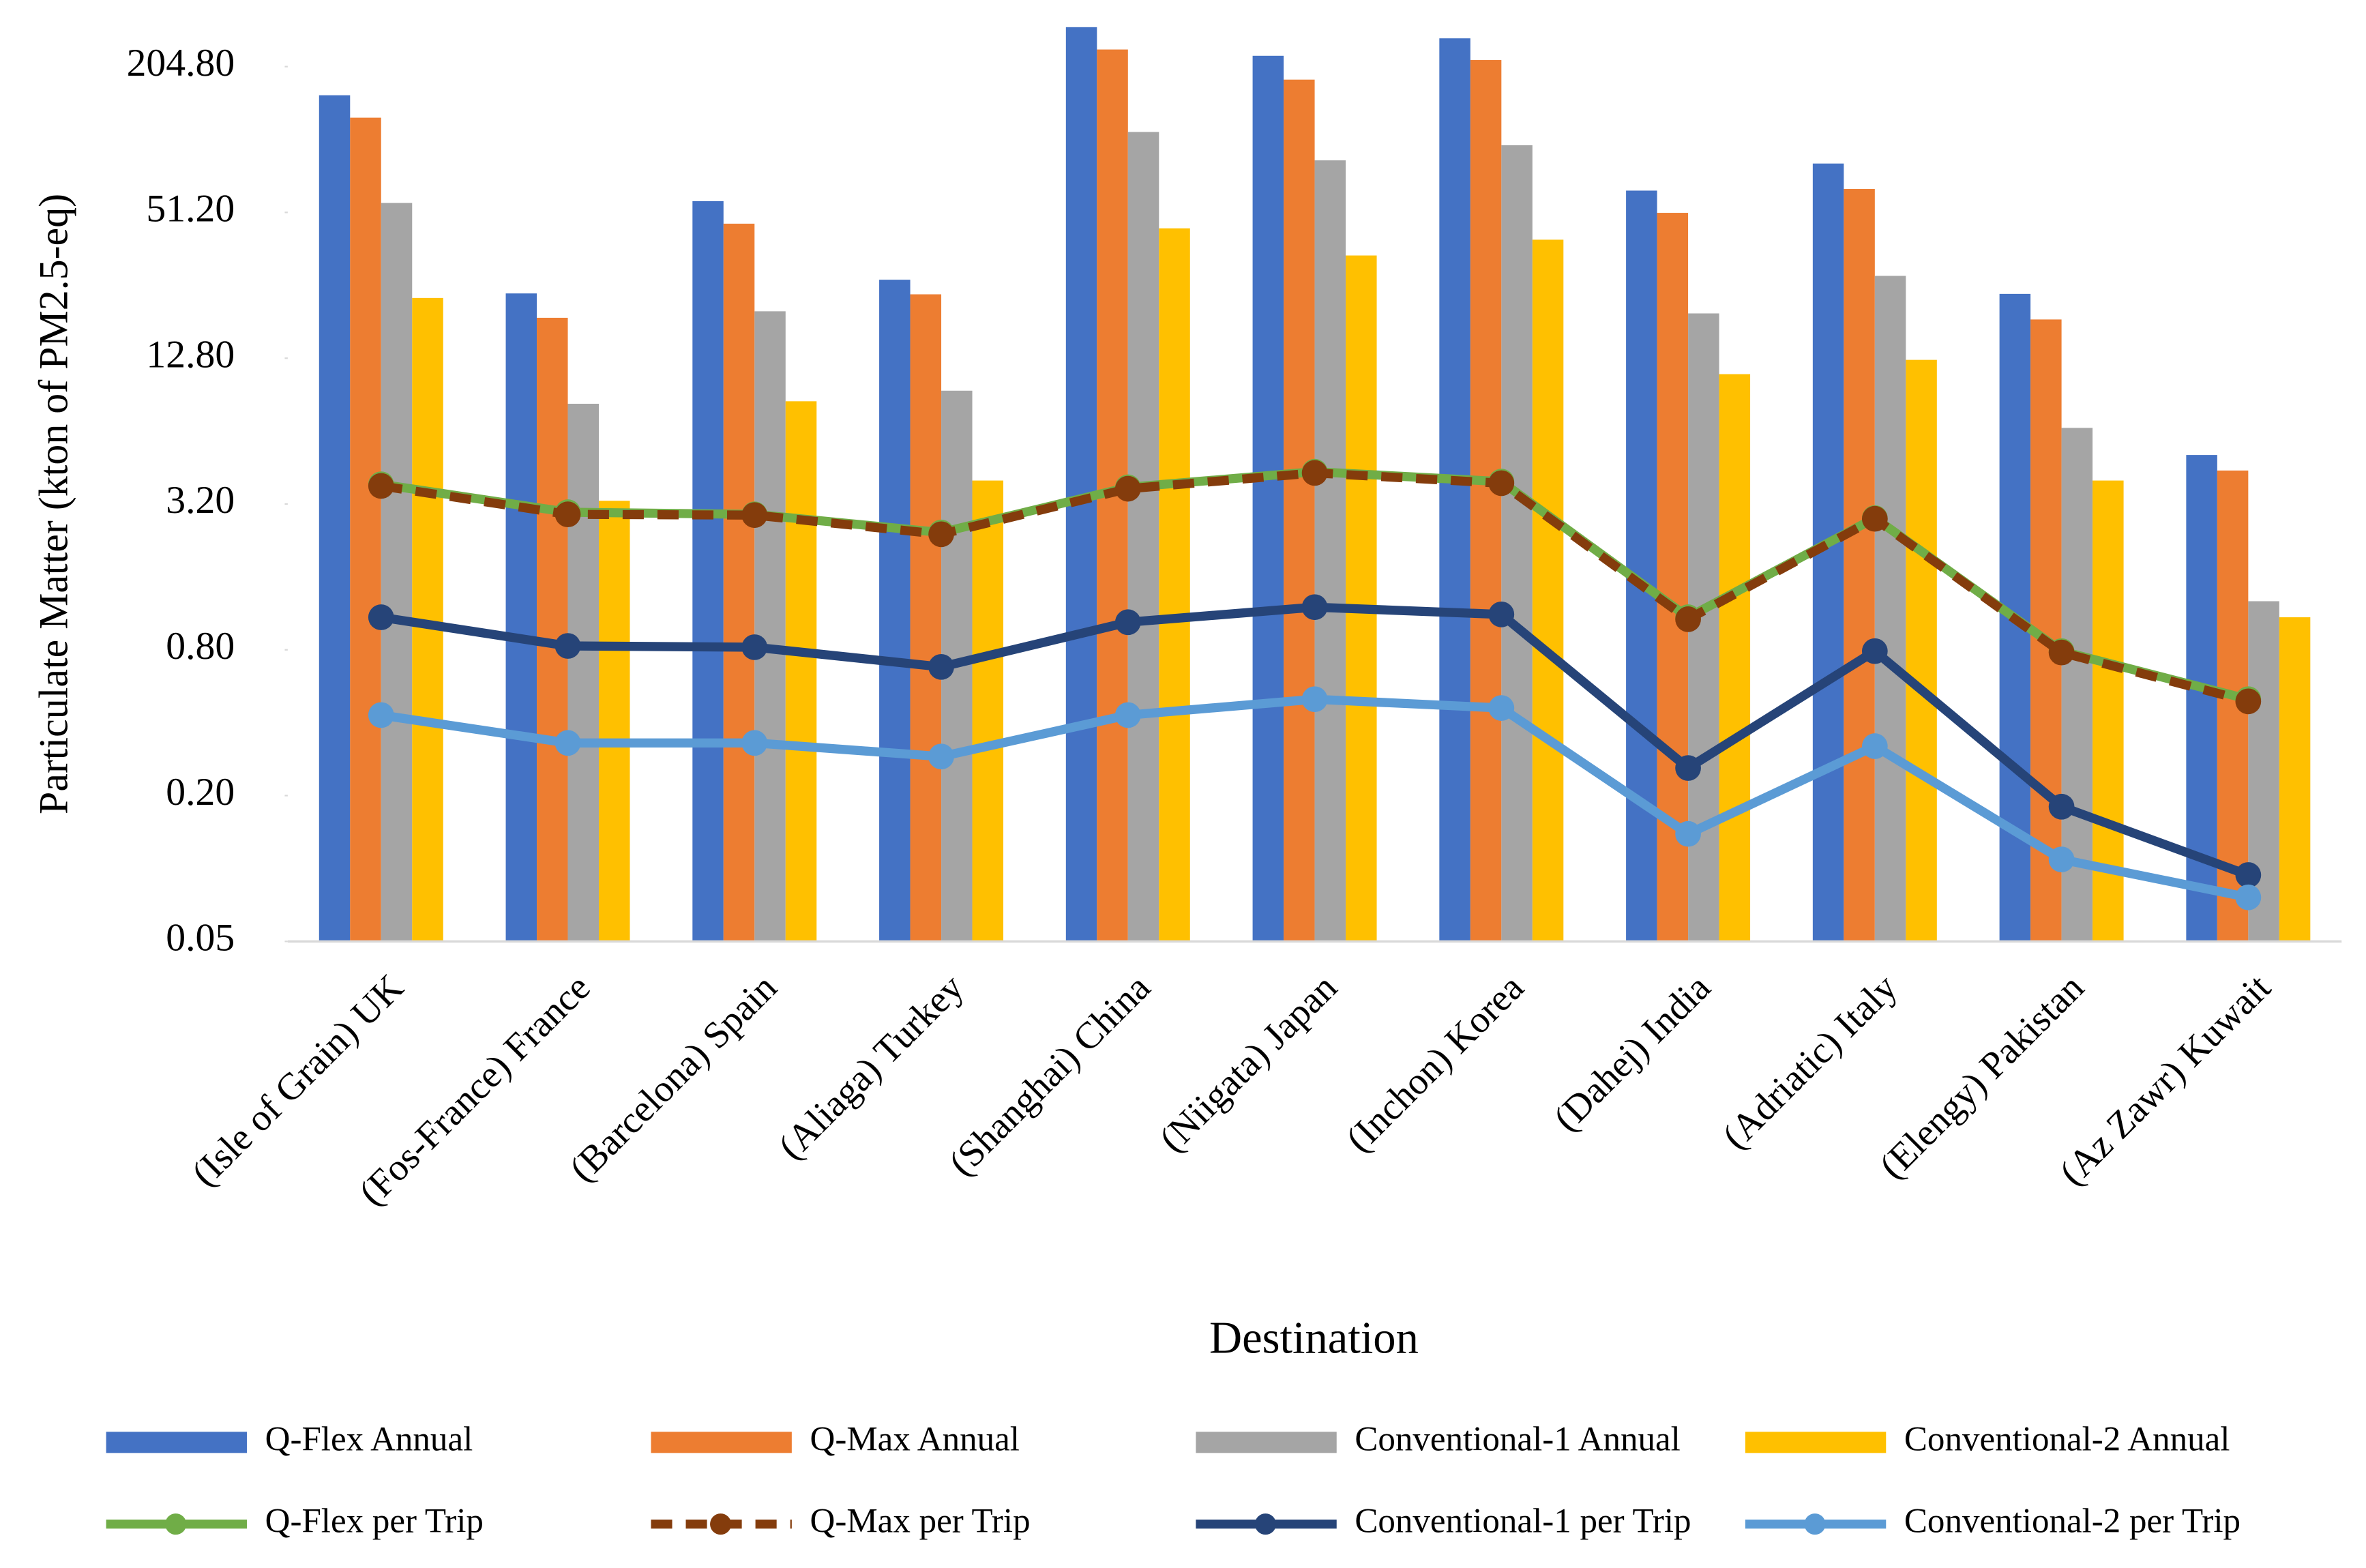 The width and height of the screenshot is (2366, 1568). What do you see at coordinates (53, 504) in the screenshot?
I see `y-axis-title: Particulate Matter (kton of PM2.5-eq)` at bounding box center [53, 504].